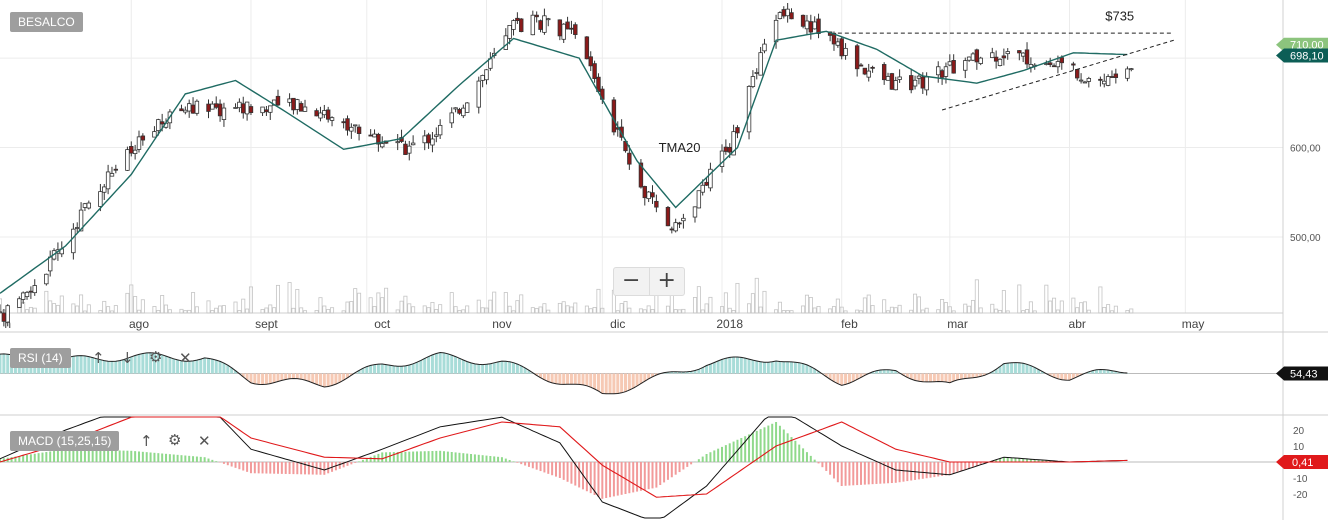 The height and width of the screenshot is (525, 1328). Describe the element at coordinates (1077, 324) in the screenshot. I see `x-tick-label: abr` at that location.